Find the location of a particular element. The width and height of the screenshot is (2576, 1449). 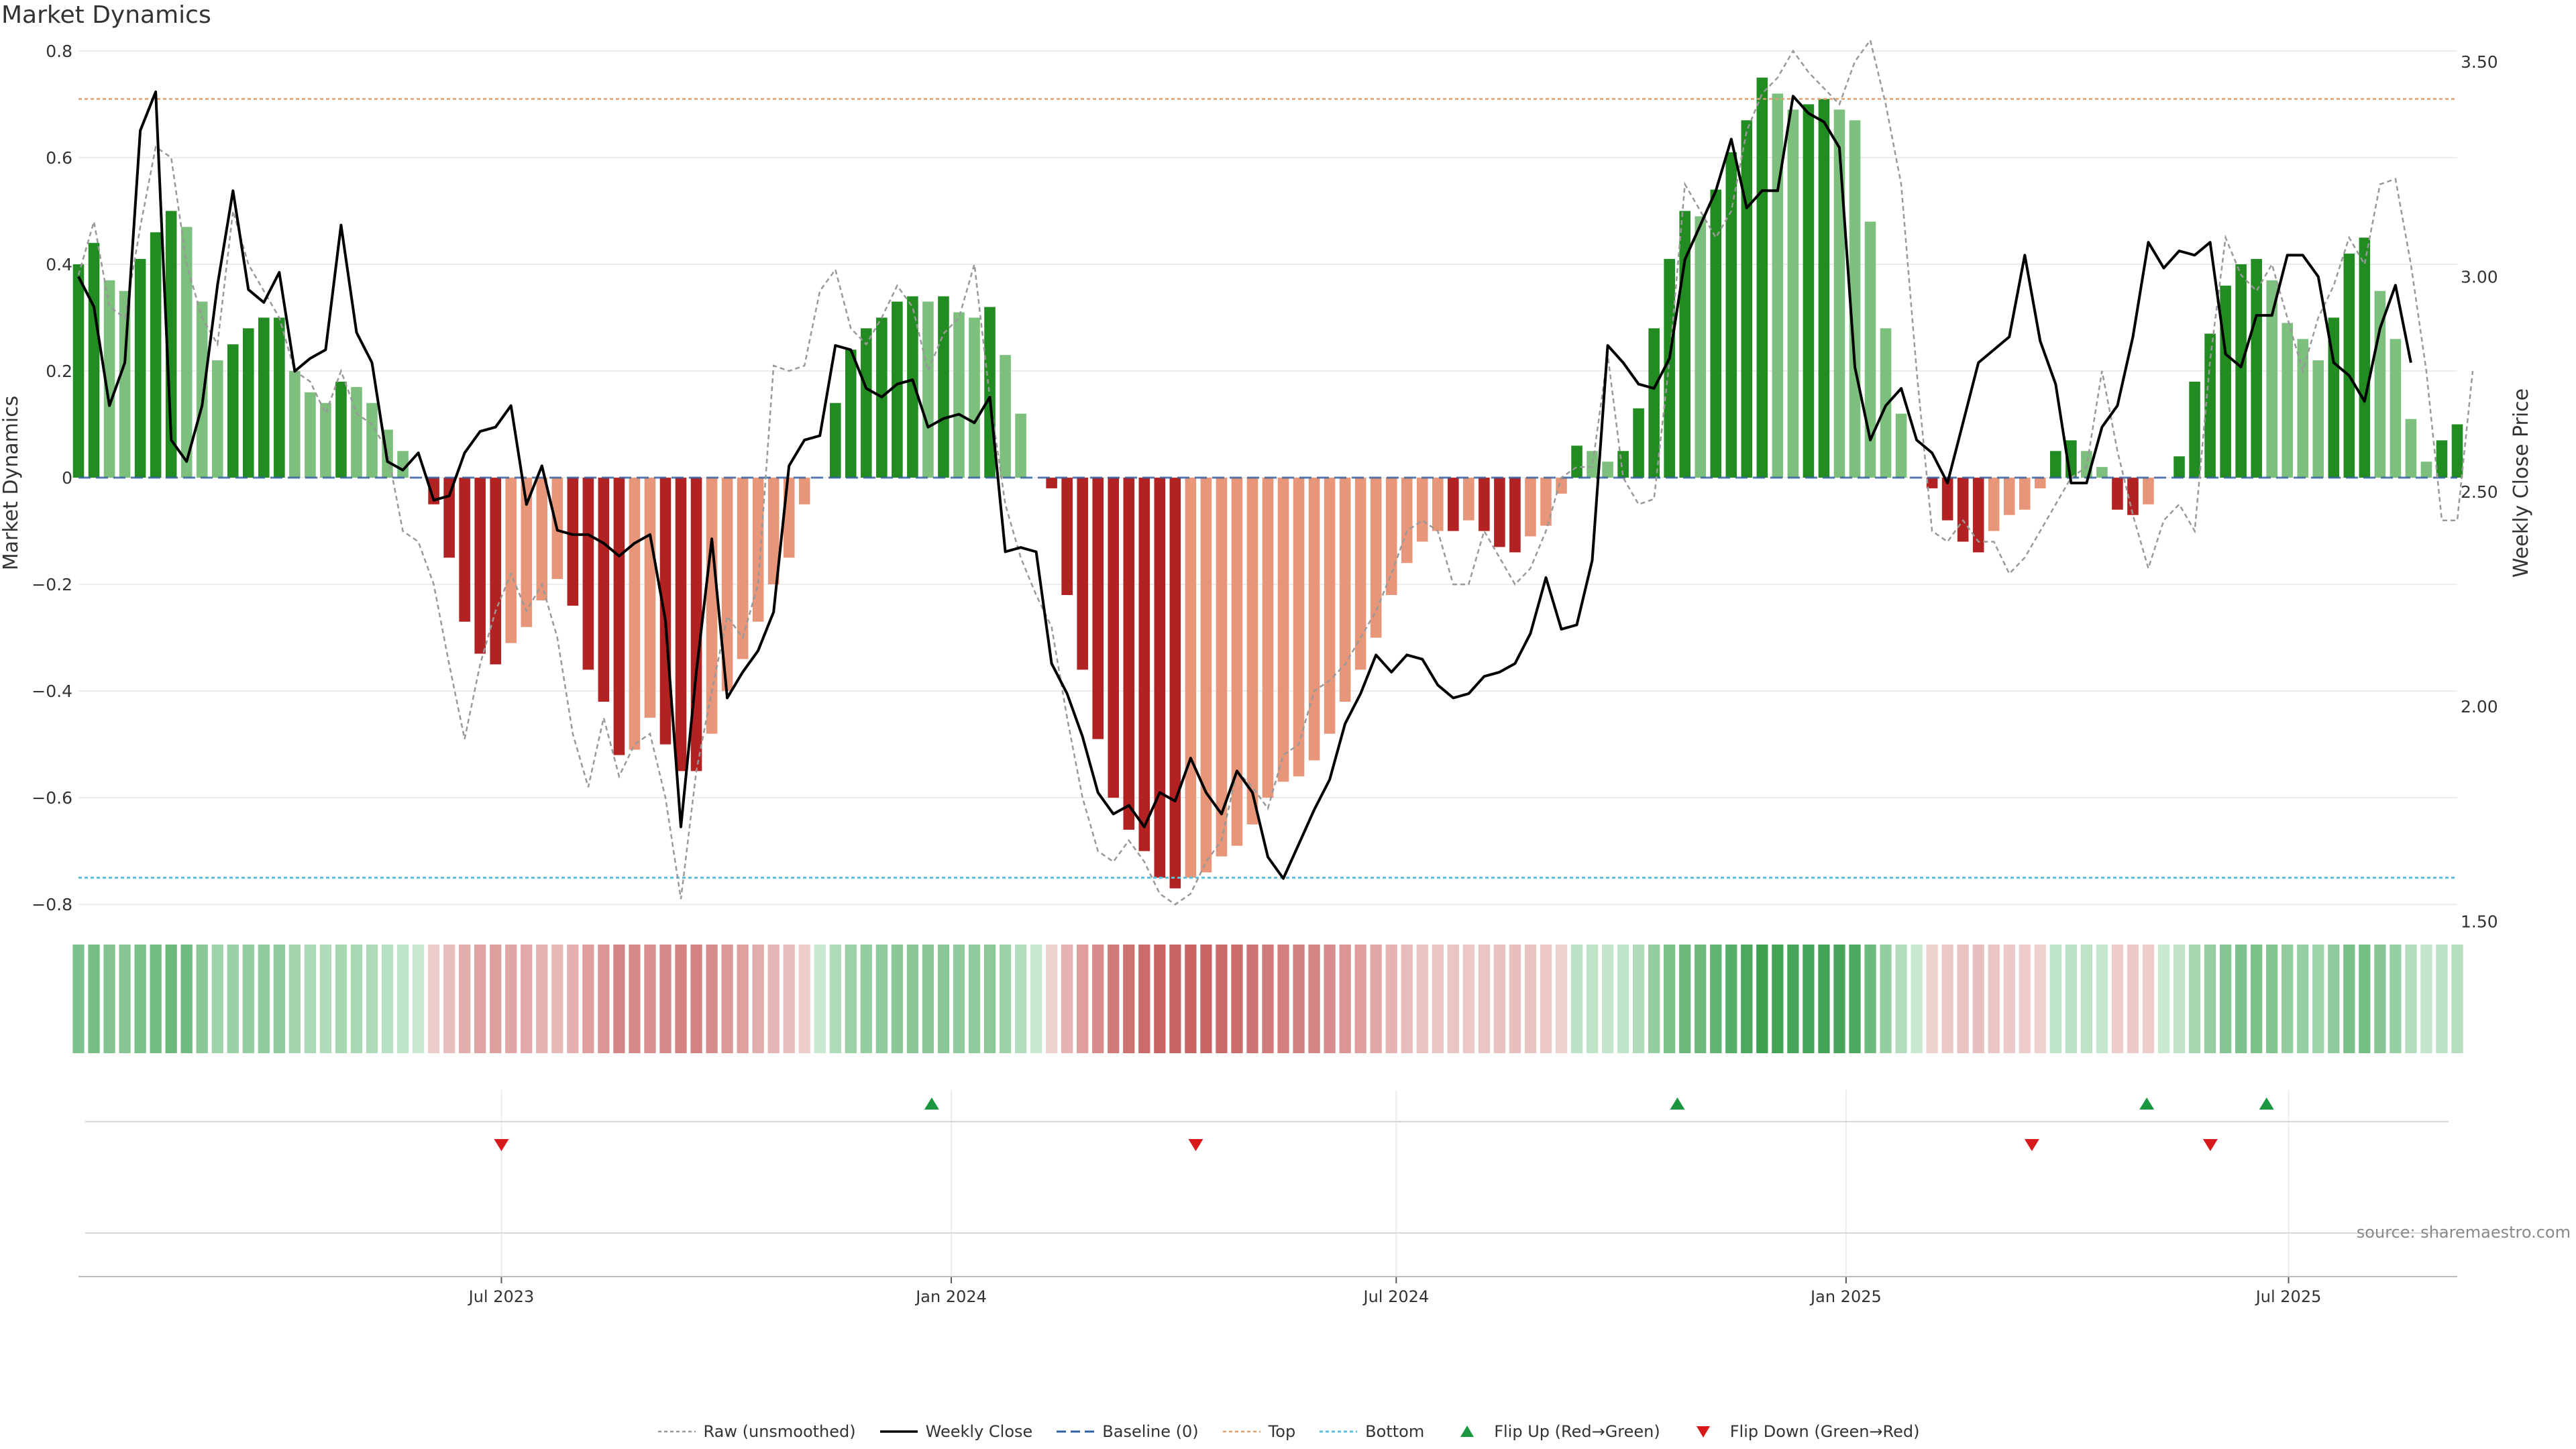

x-tick-label: Jan 2025 is located at coordinates (1845, 1296).